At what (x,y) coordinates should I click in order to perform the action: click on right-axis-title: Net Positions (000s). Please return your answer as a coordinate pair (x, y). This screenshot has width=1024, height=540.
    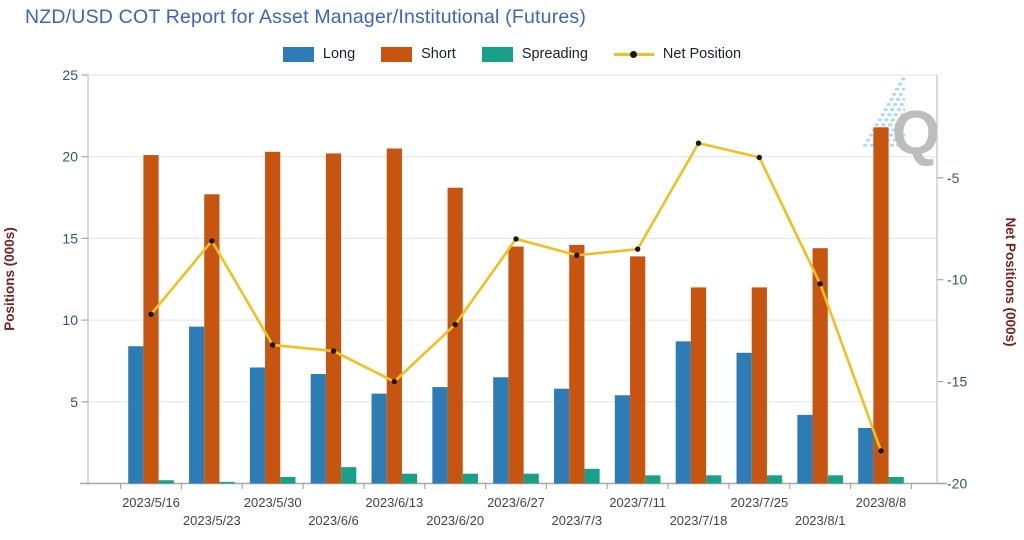
    Looking at the image, I should click on (1010, 281).